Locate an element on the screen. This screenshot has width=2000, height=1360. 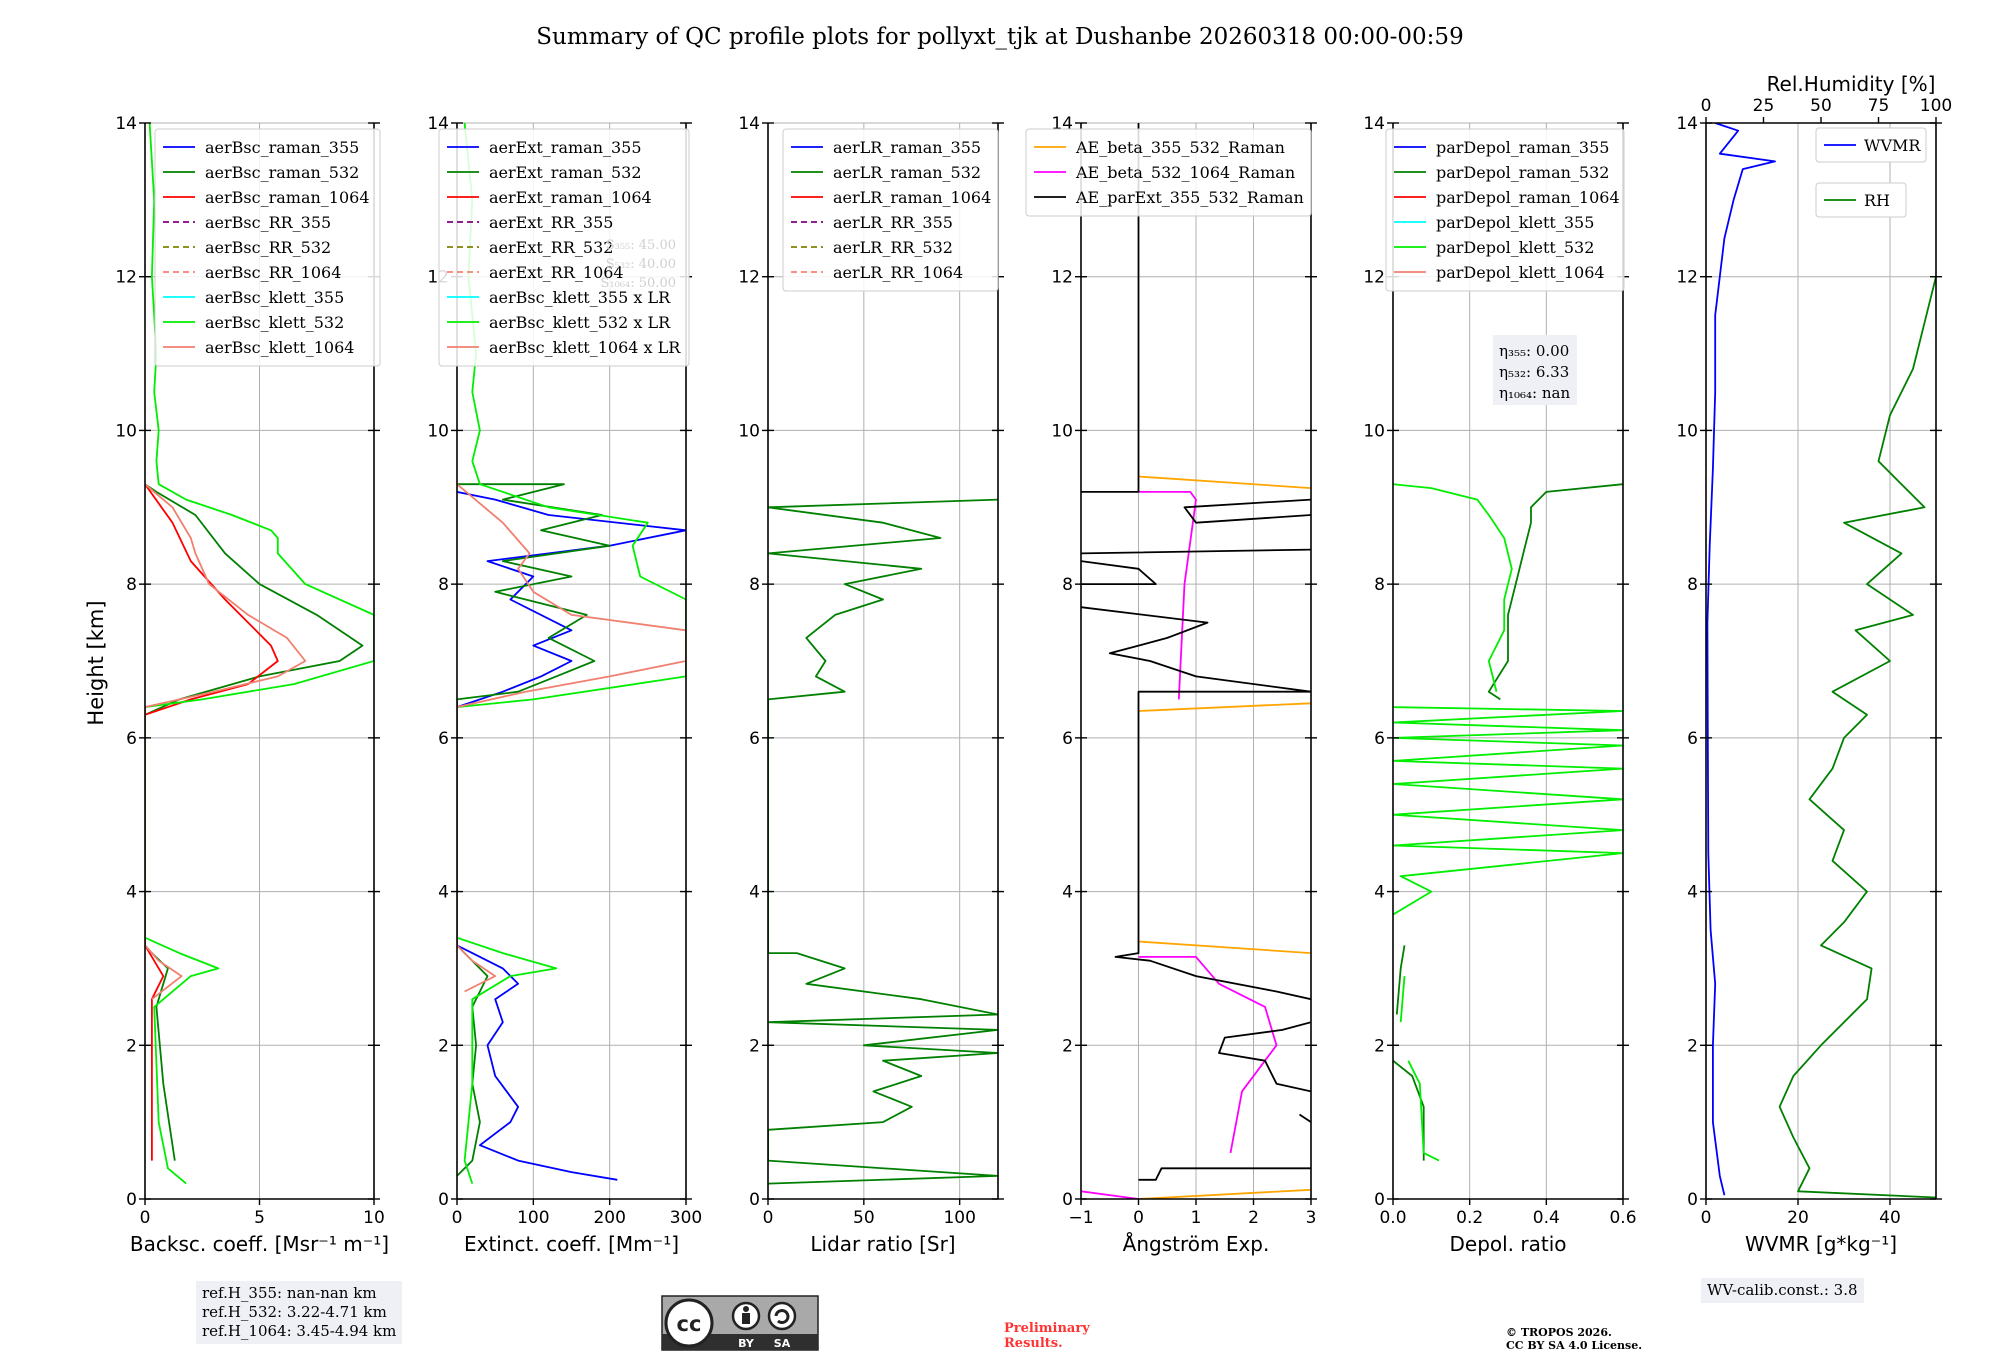
x-tick-label: 100 is located at coordinates (533, 1218).